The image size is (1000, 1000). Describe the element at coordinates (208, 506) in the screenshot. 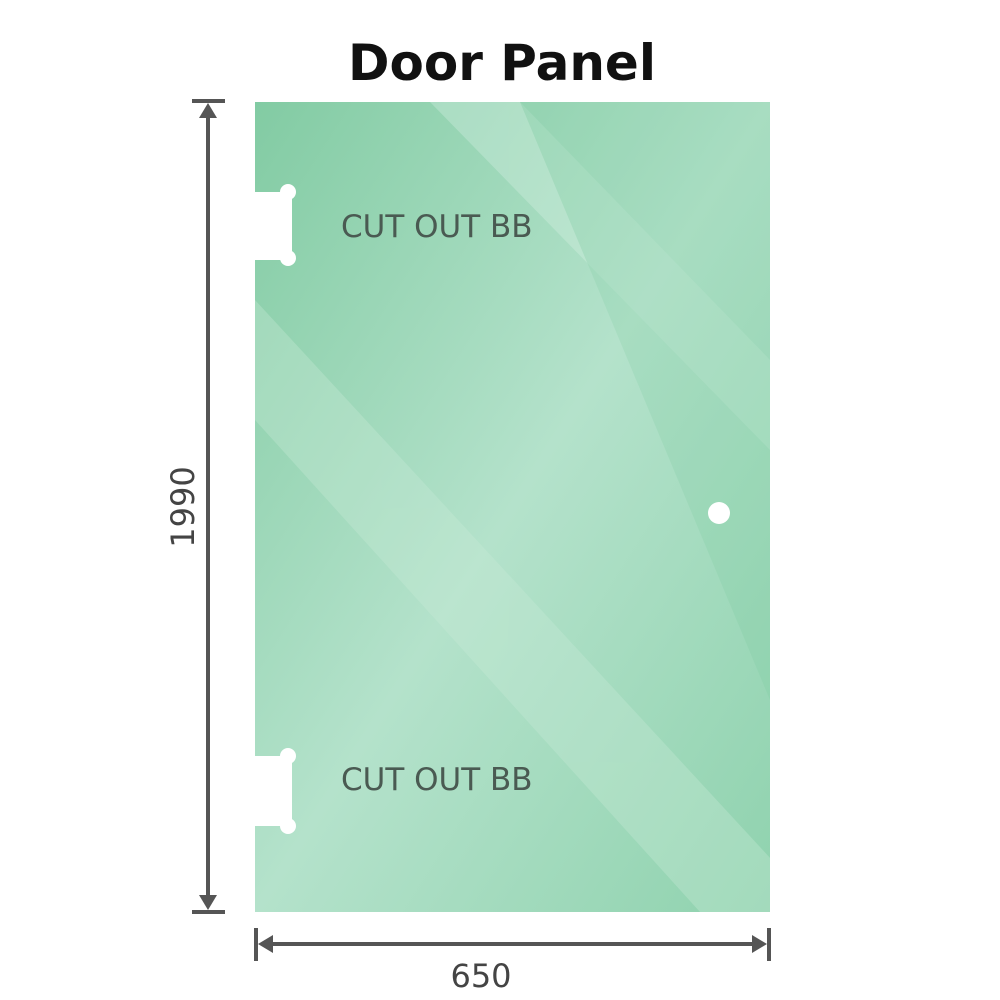

I see `height-dimension-line` at that location.